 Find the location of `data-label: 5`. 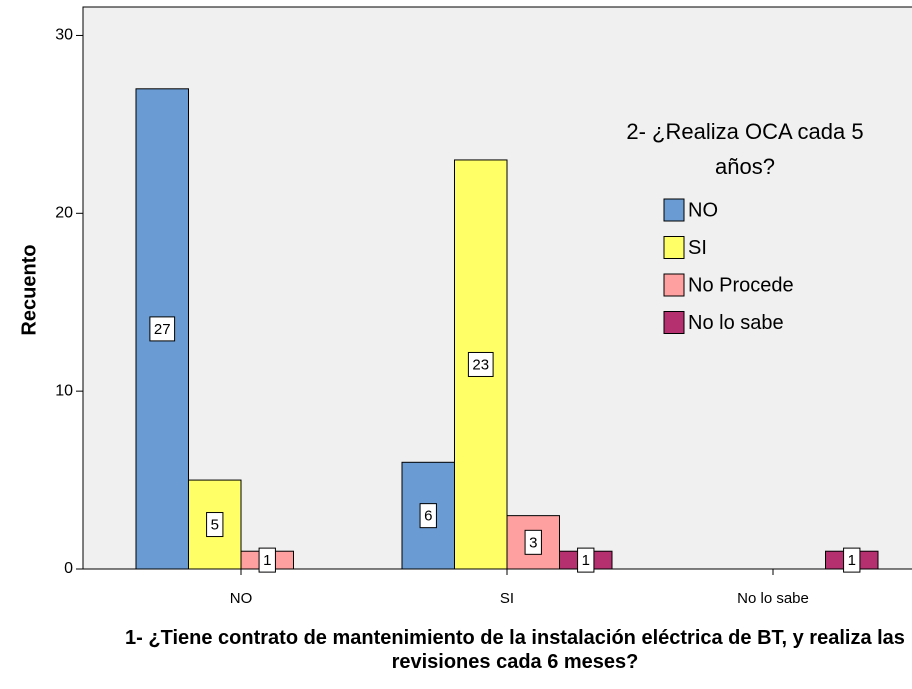

data-label: 5 is located at coordinates (215, 525).